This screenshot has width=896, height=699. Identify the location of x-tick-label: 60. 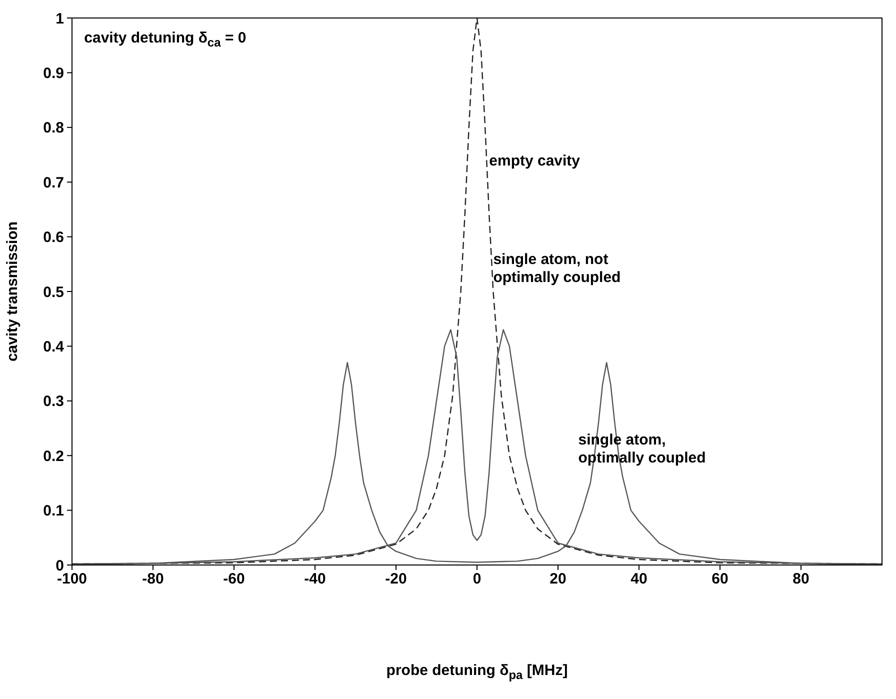
(720, 579).